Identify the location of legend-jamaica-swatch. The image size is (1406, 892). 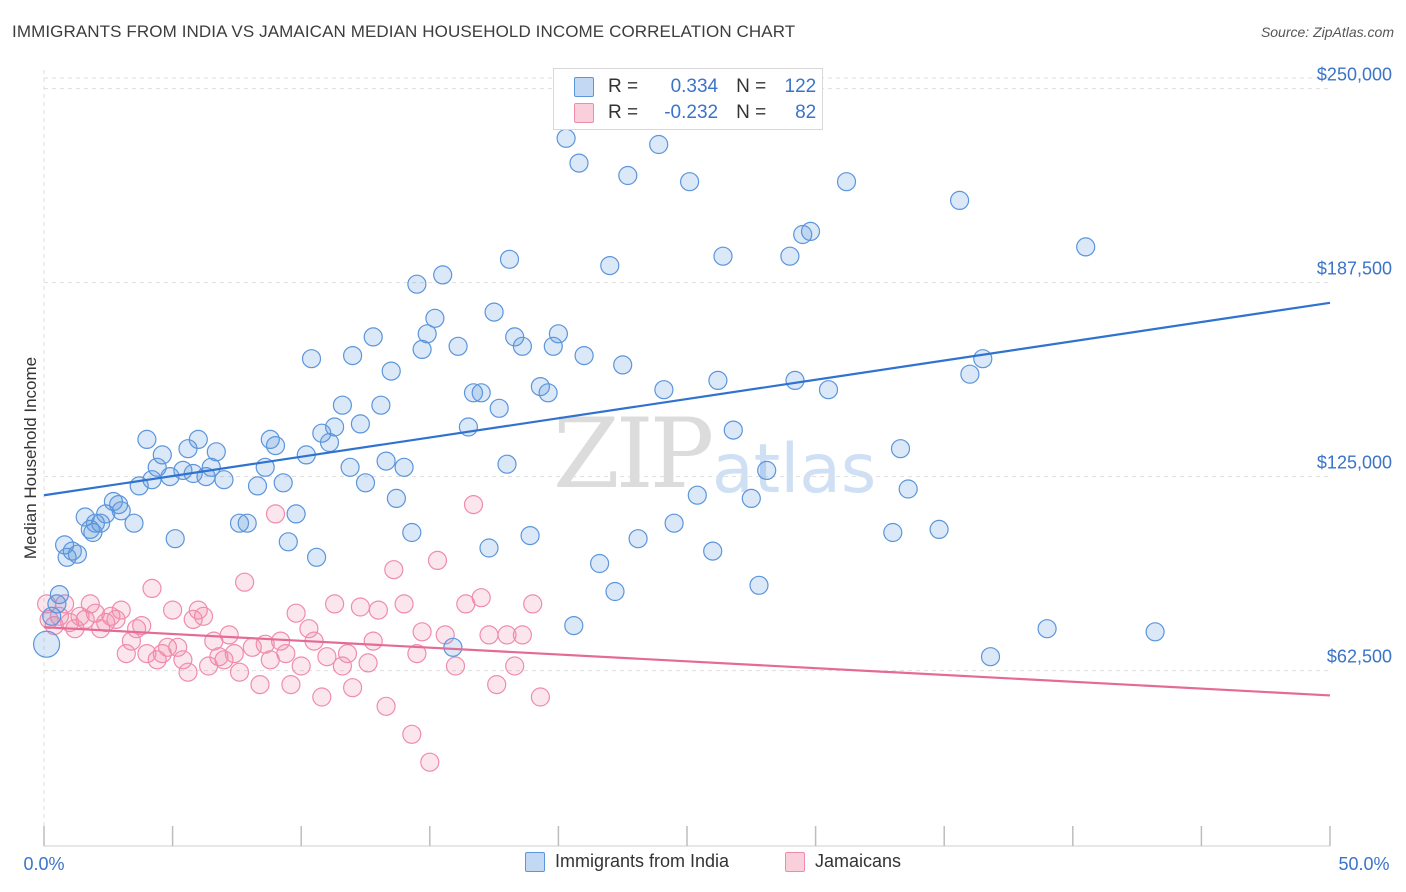
(795, 861).